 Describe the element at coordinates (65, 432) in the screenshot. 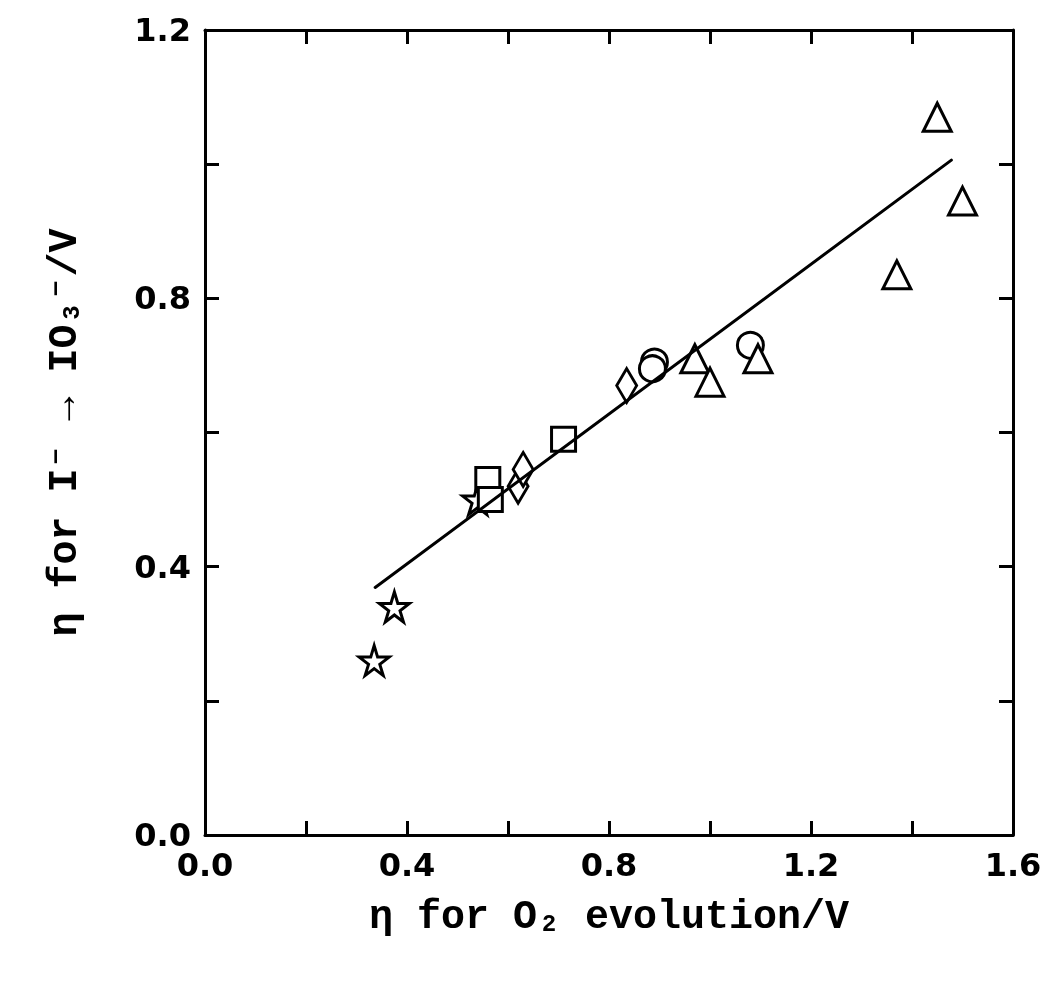

I see `y-axis-title: η for I⁻ → IO₃⁻/V` at that location.